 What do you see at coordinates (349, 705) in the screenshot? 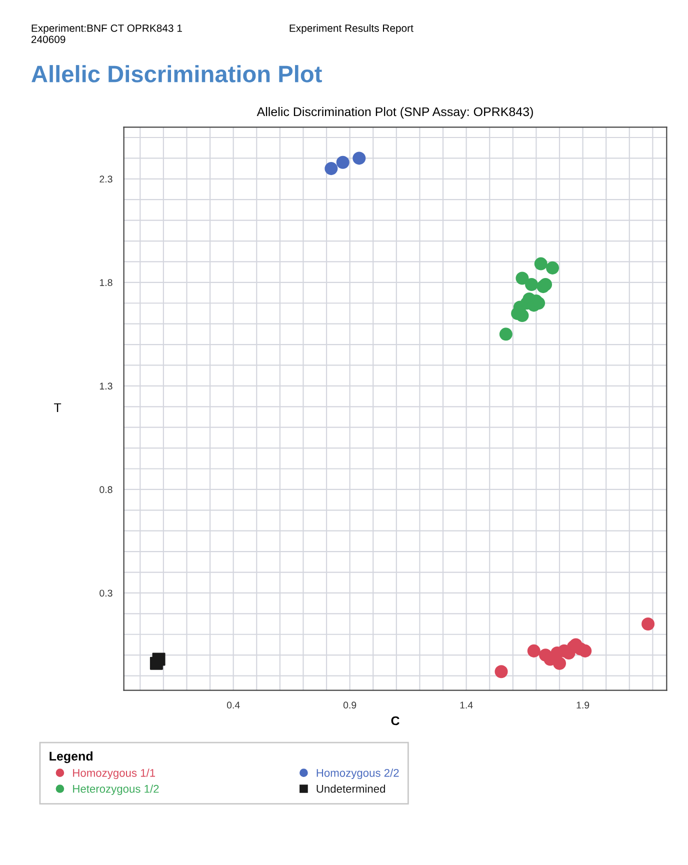
I see `x-tick-label: 0.9` at bounding box center [349, 705].